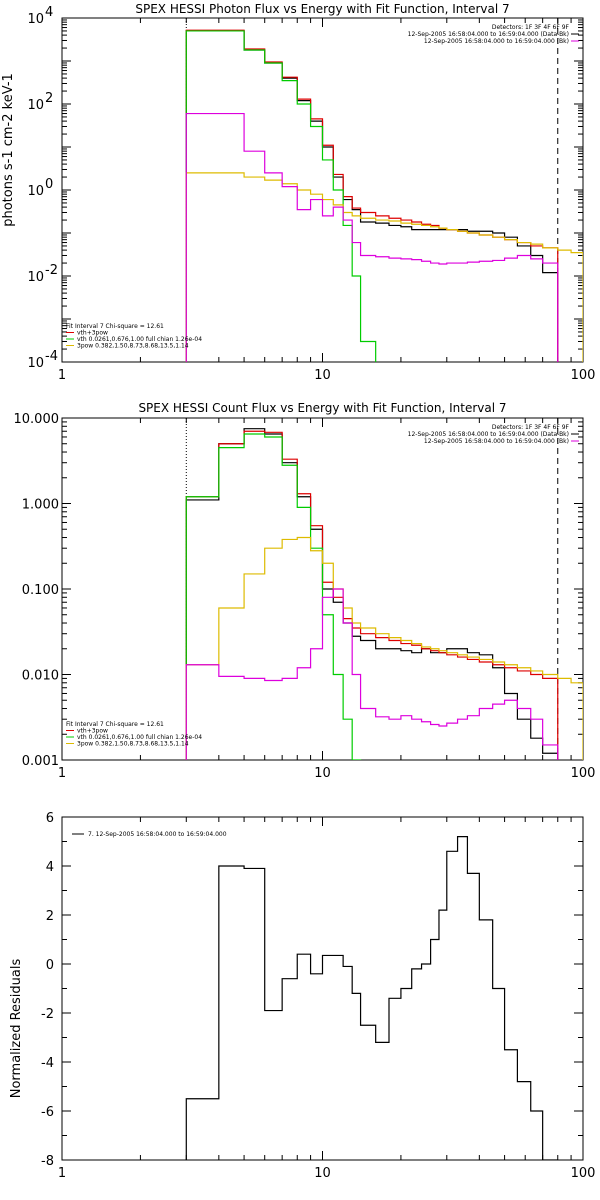 The height and width of the screenshot is (1200, 600). Describe the element at coordinates (8, 150) in the screenshot. I see `y-axis-label: photons s-1 cm-2 keV-1` at that location.